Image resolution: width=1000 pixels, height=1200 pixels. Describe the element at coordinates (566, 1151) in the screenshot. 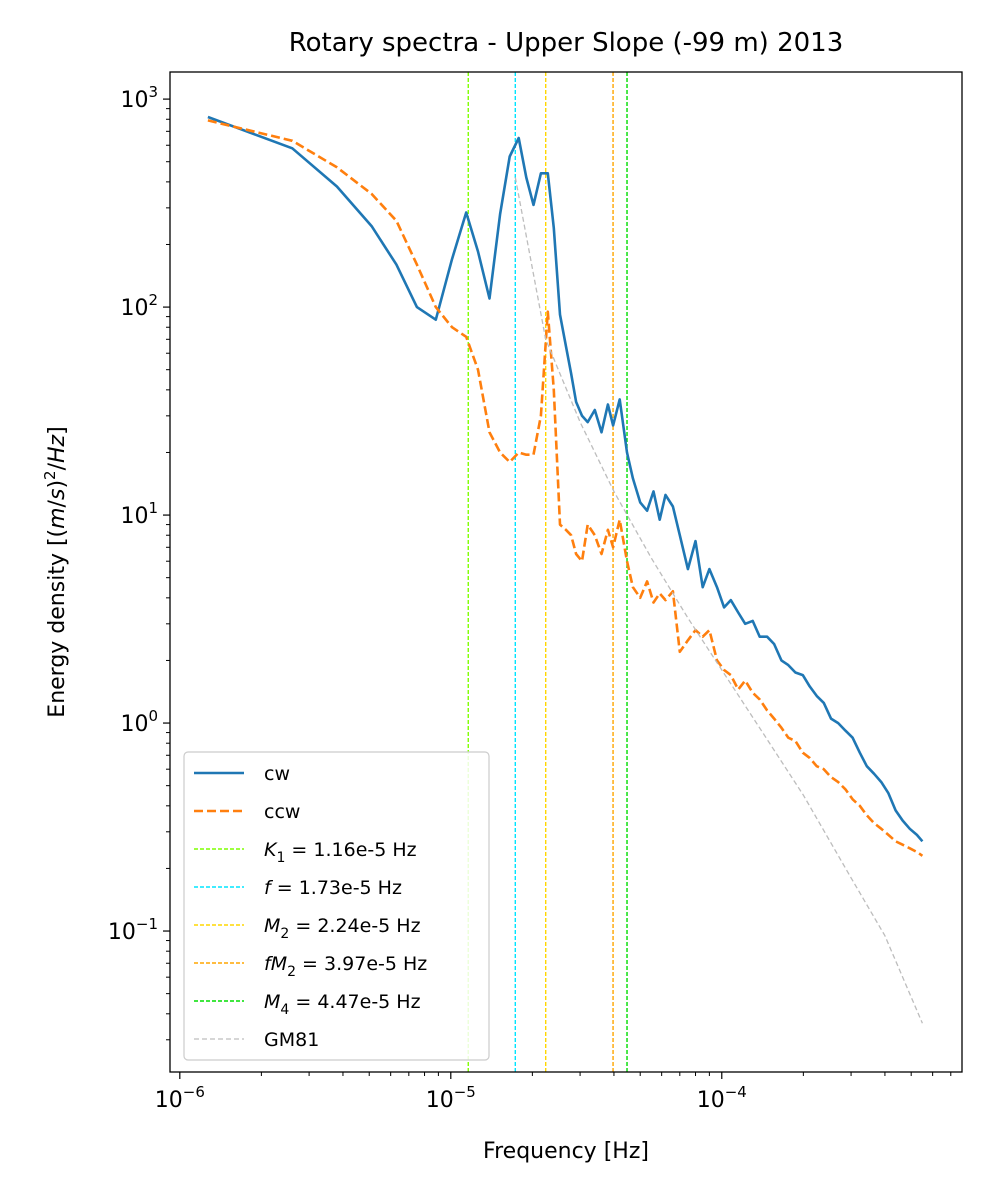

I see `x-axis-label: Frequency [Hz]` at that location.